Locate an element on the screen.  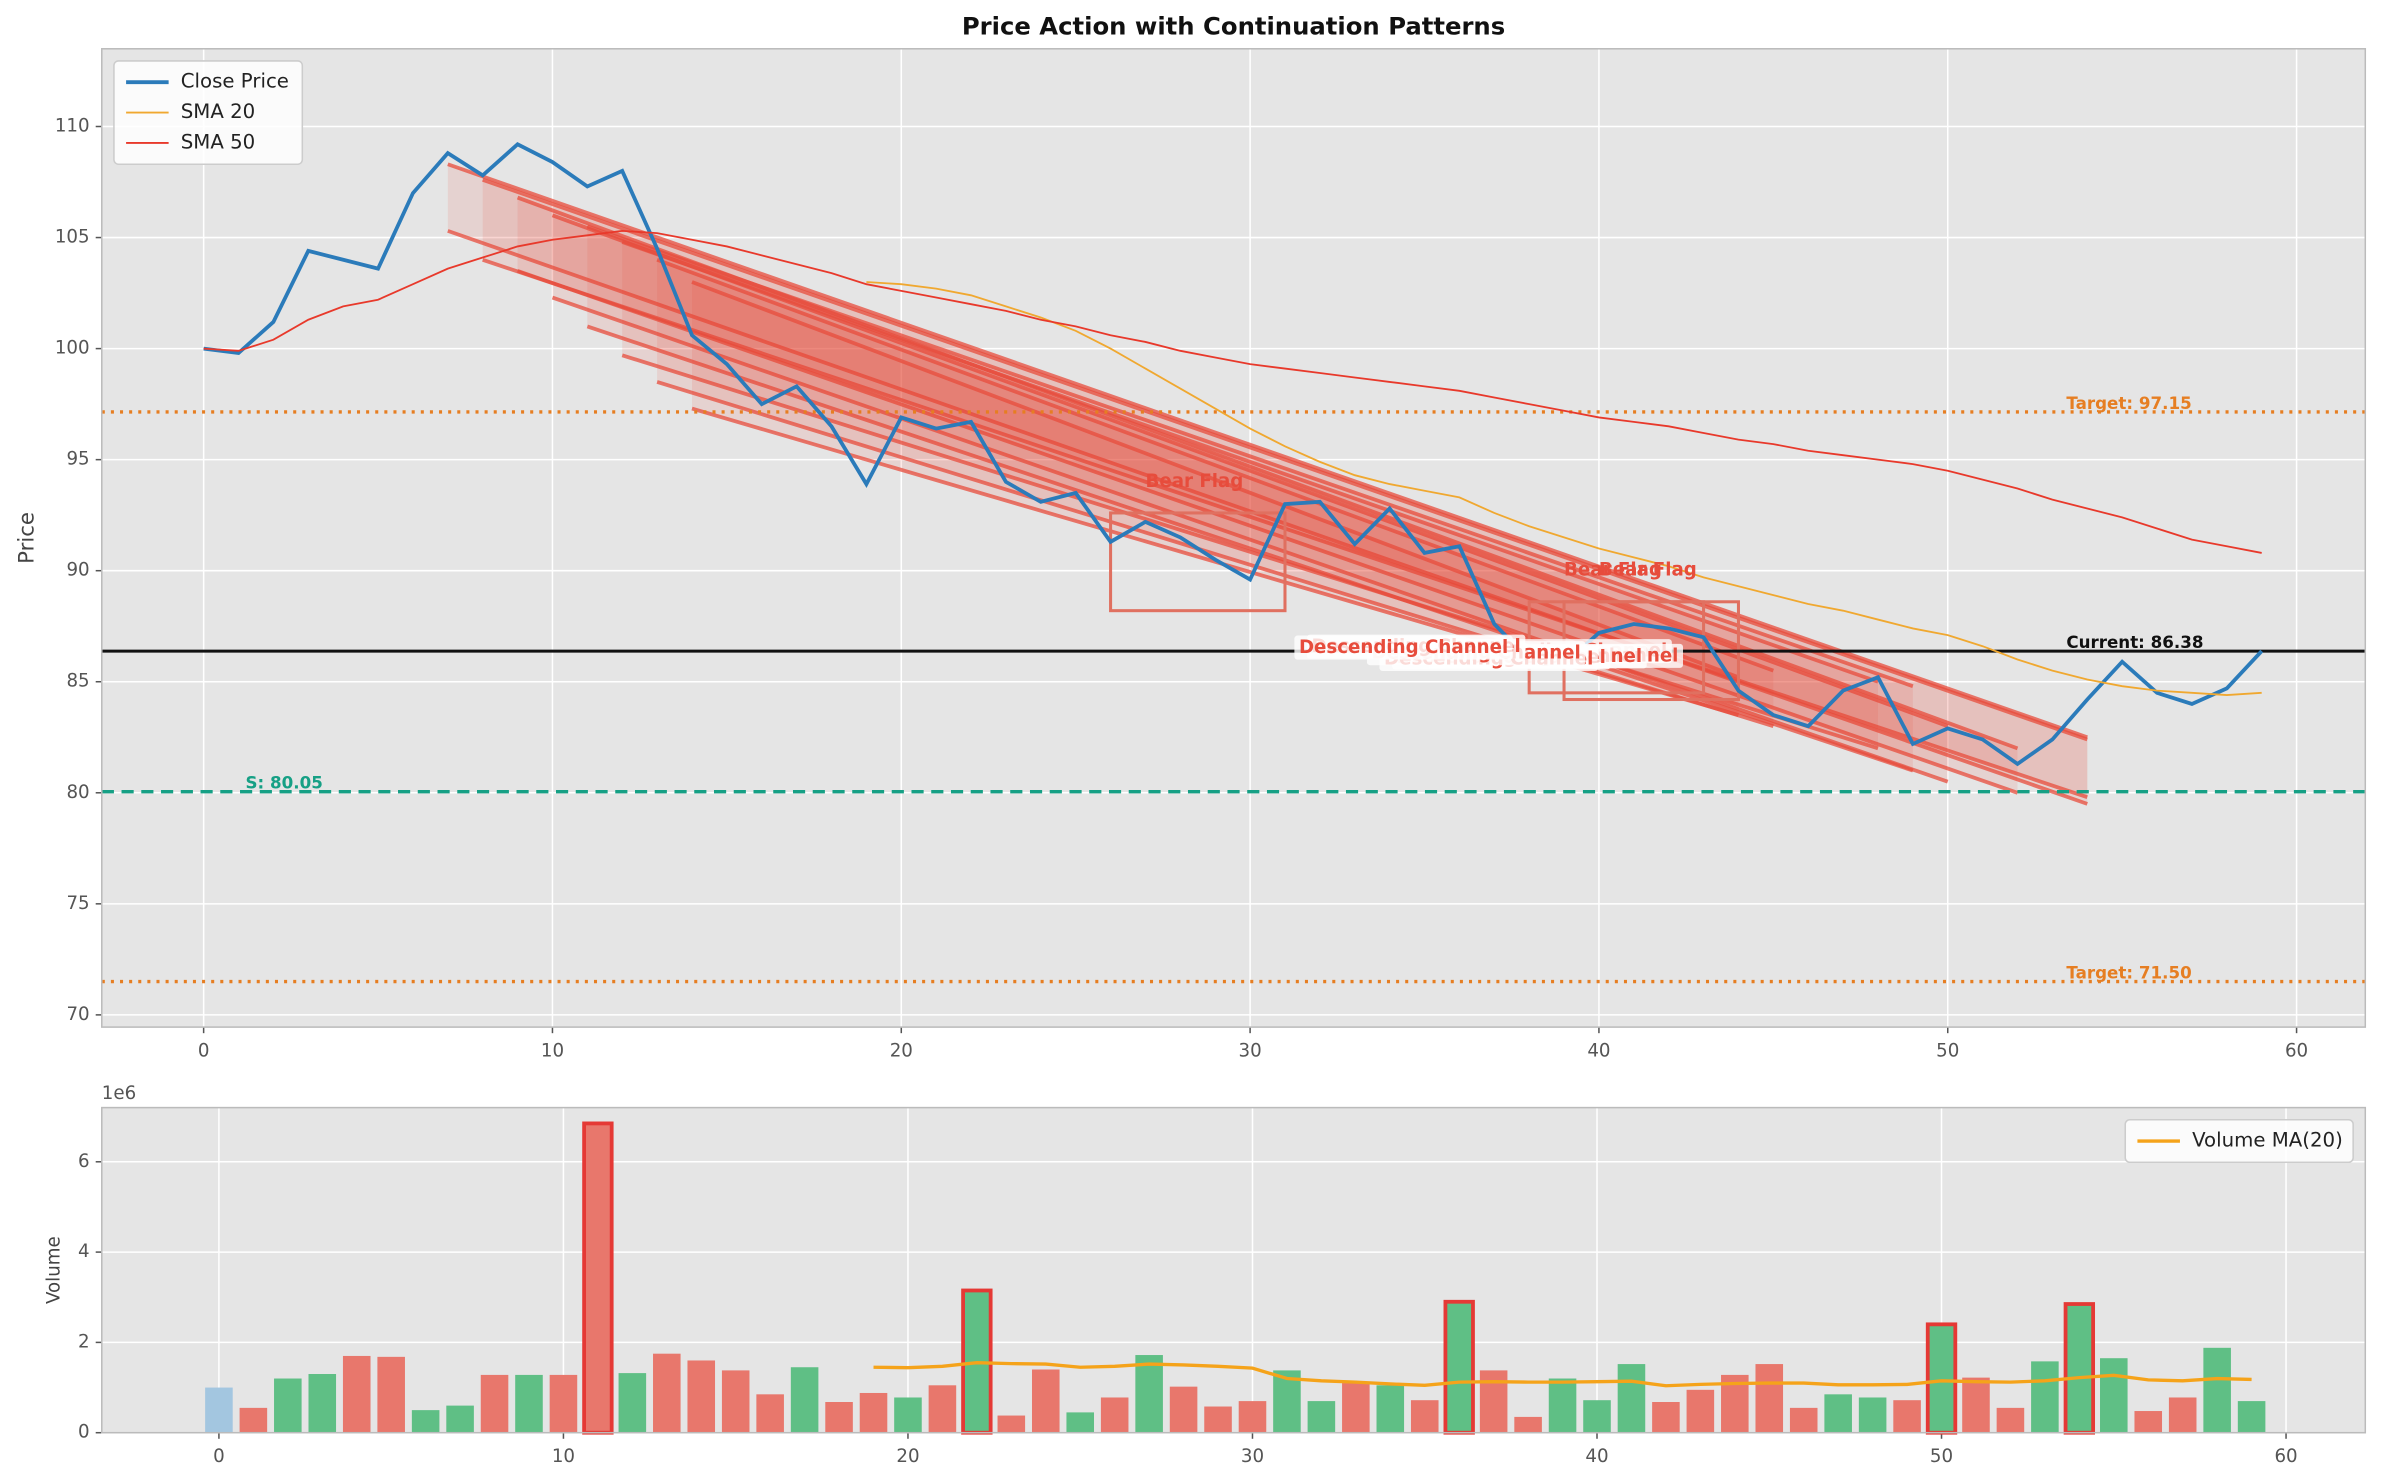
y-tick-label: 70 is located at coordinates (77, 1014).